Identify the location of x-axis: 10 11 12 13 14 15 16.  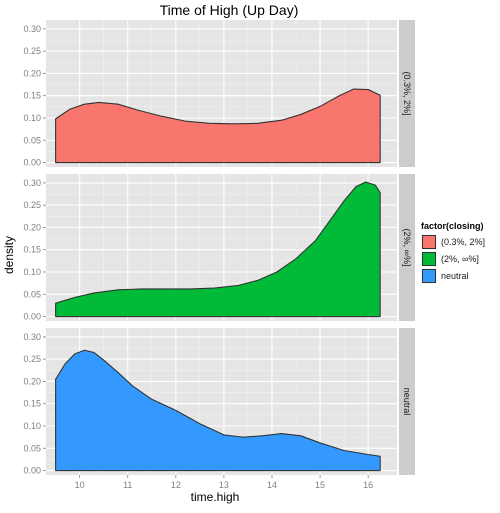
(224, 482).